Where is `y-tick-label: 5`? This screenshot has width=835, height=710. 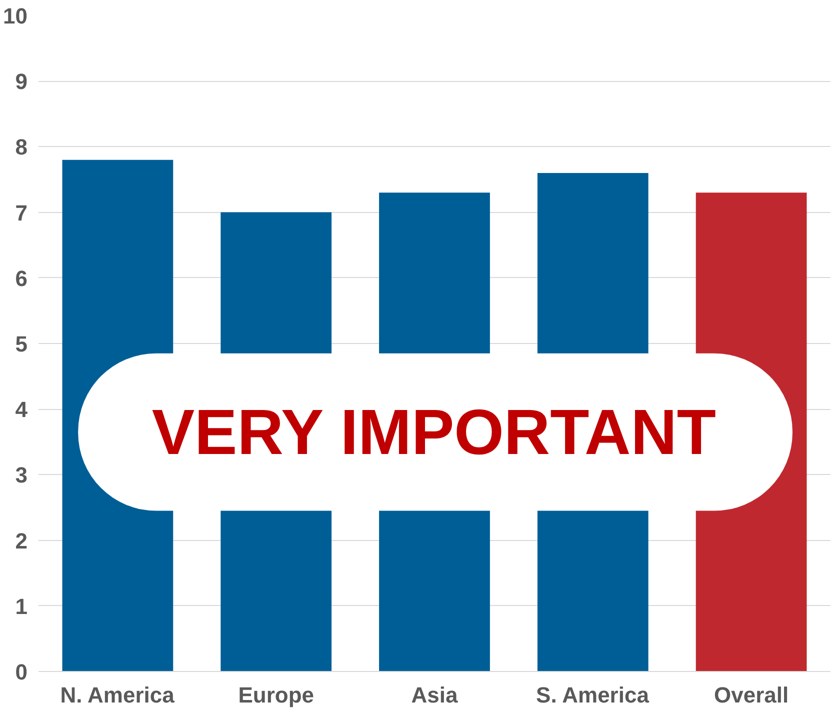 y-tick-label: 5 is located at coordinates (21, 344).